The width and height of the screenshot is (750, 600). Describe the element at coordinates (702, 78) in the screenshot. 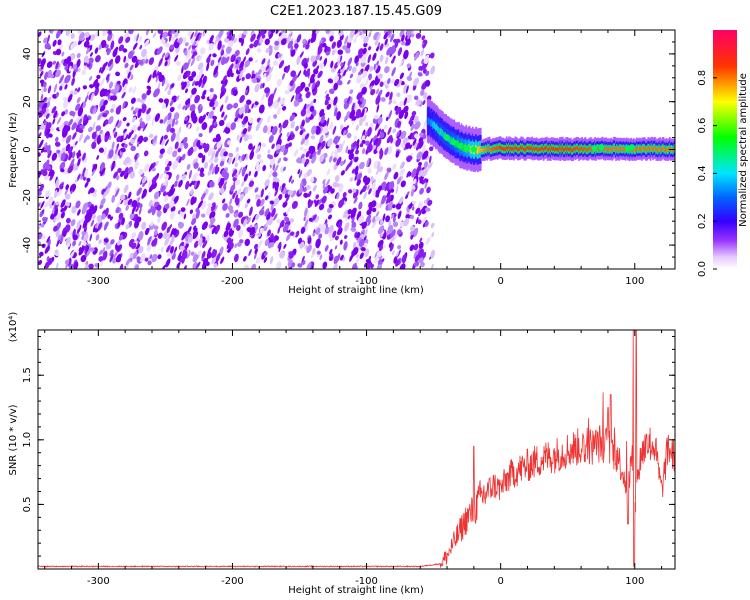

I see `colorbar-tick-label: 0.8` at that location.